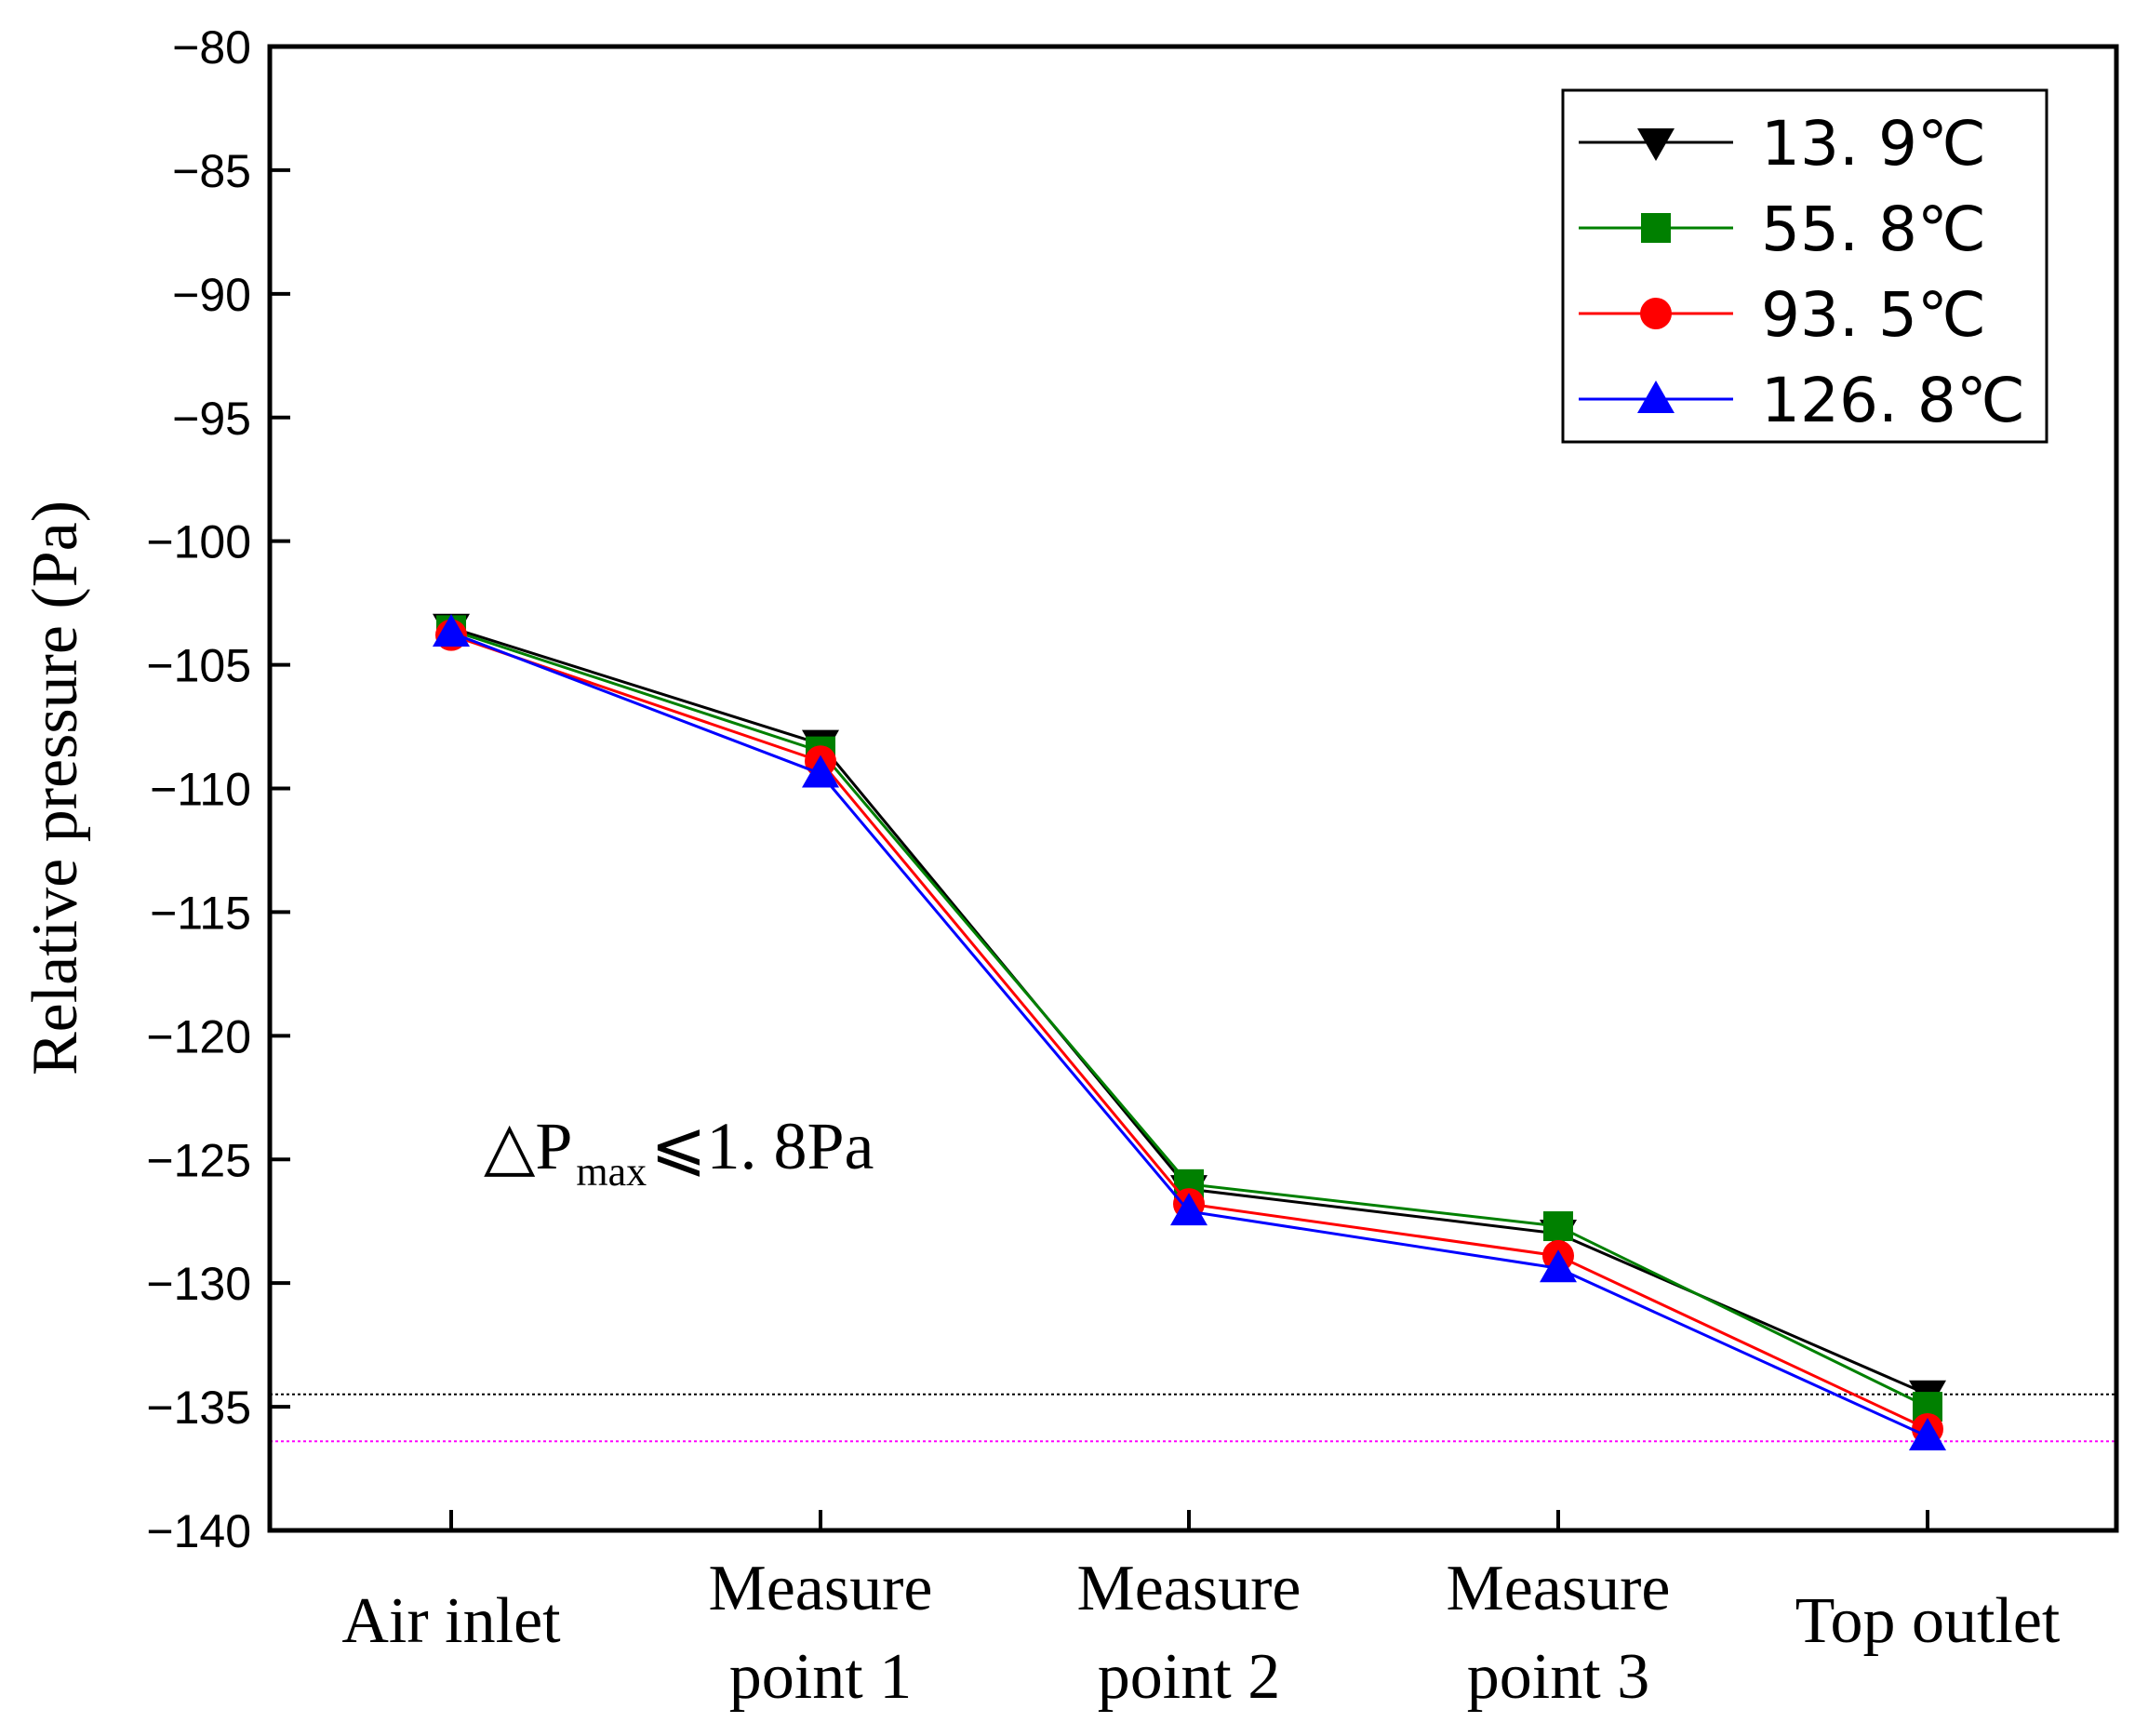 The width and height of the screenshot is (2135, 1736). What do you see at coordinates (198, 1036) in the screenshot?
I see `y-tick-label: −120` at bounding box center [198, 1036].